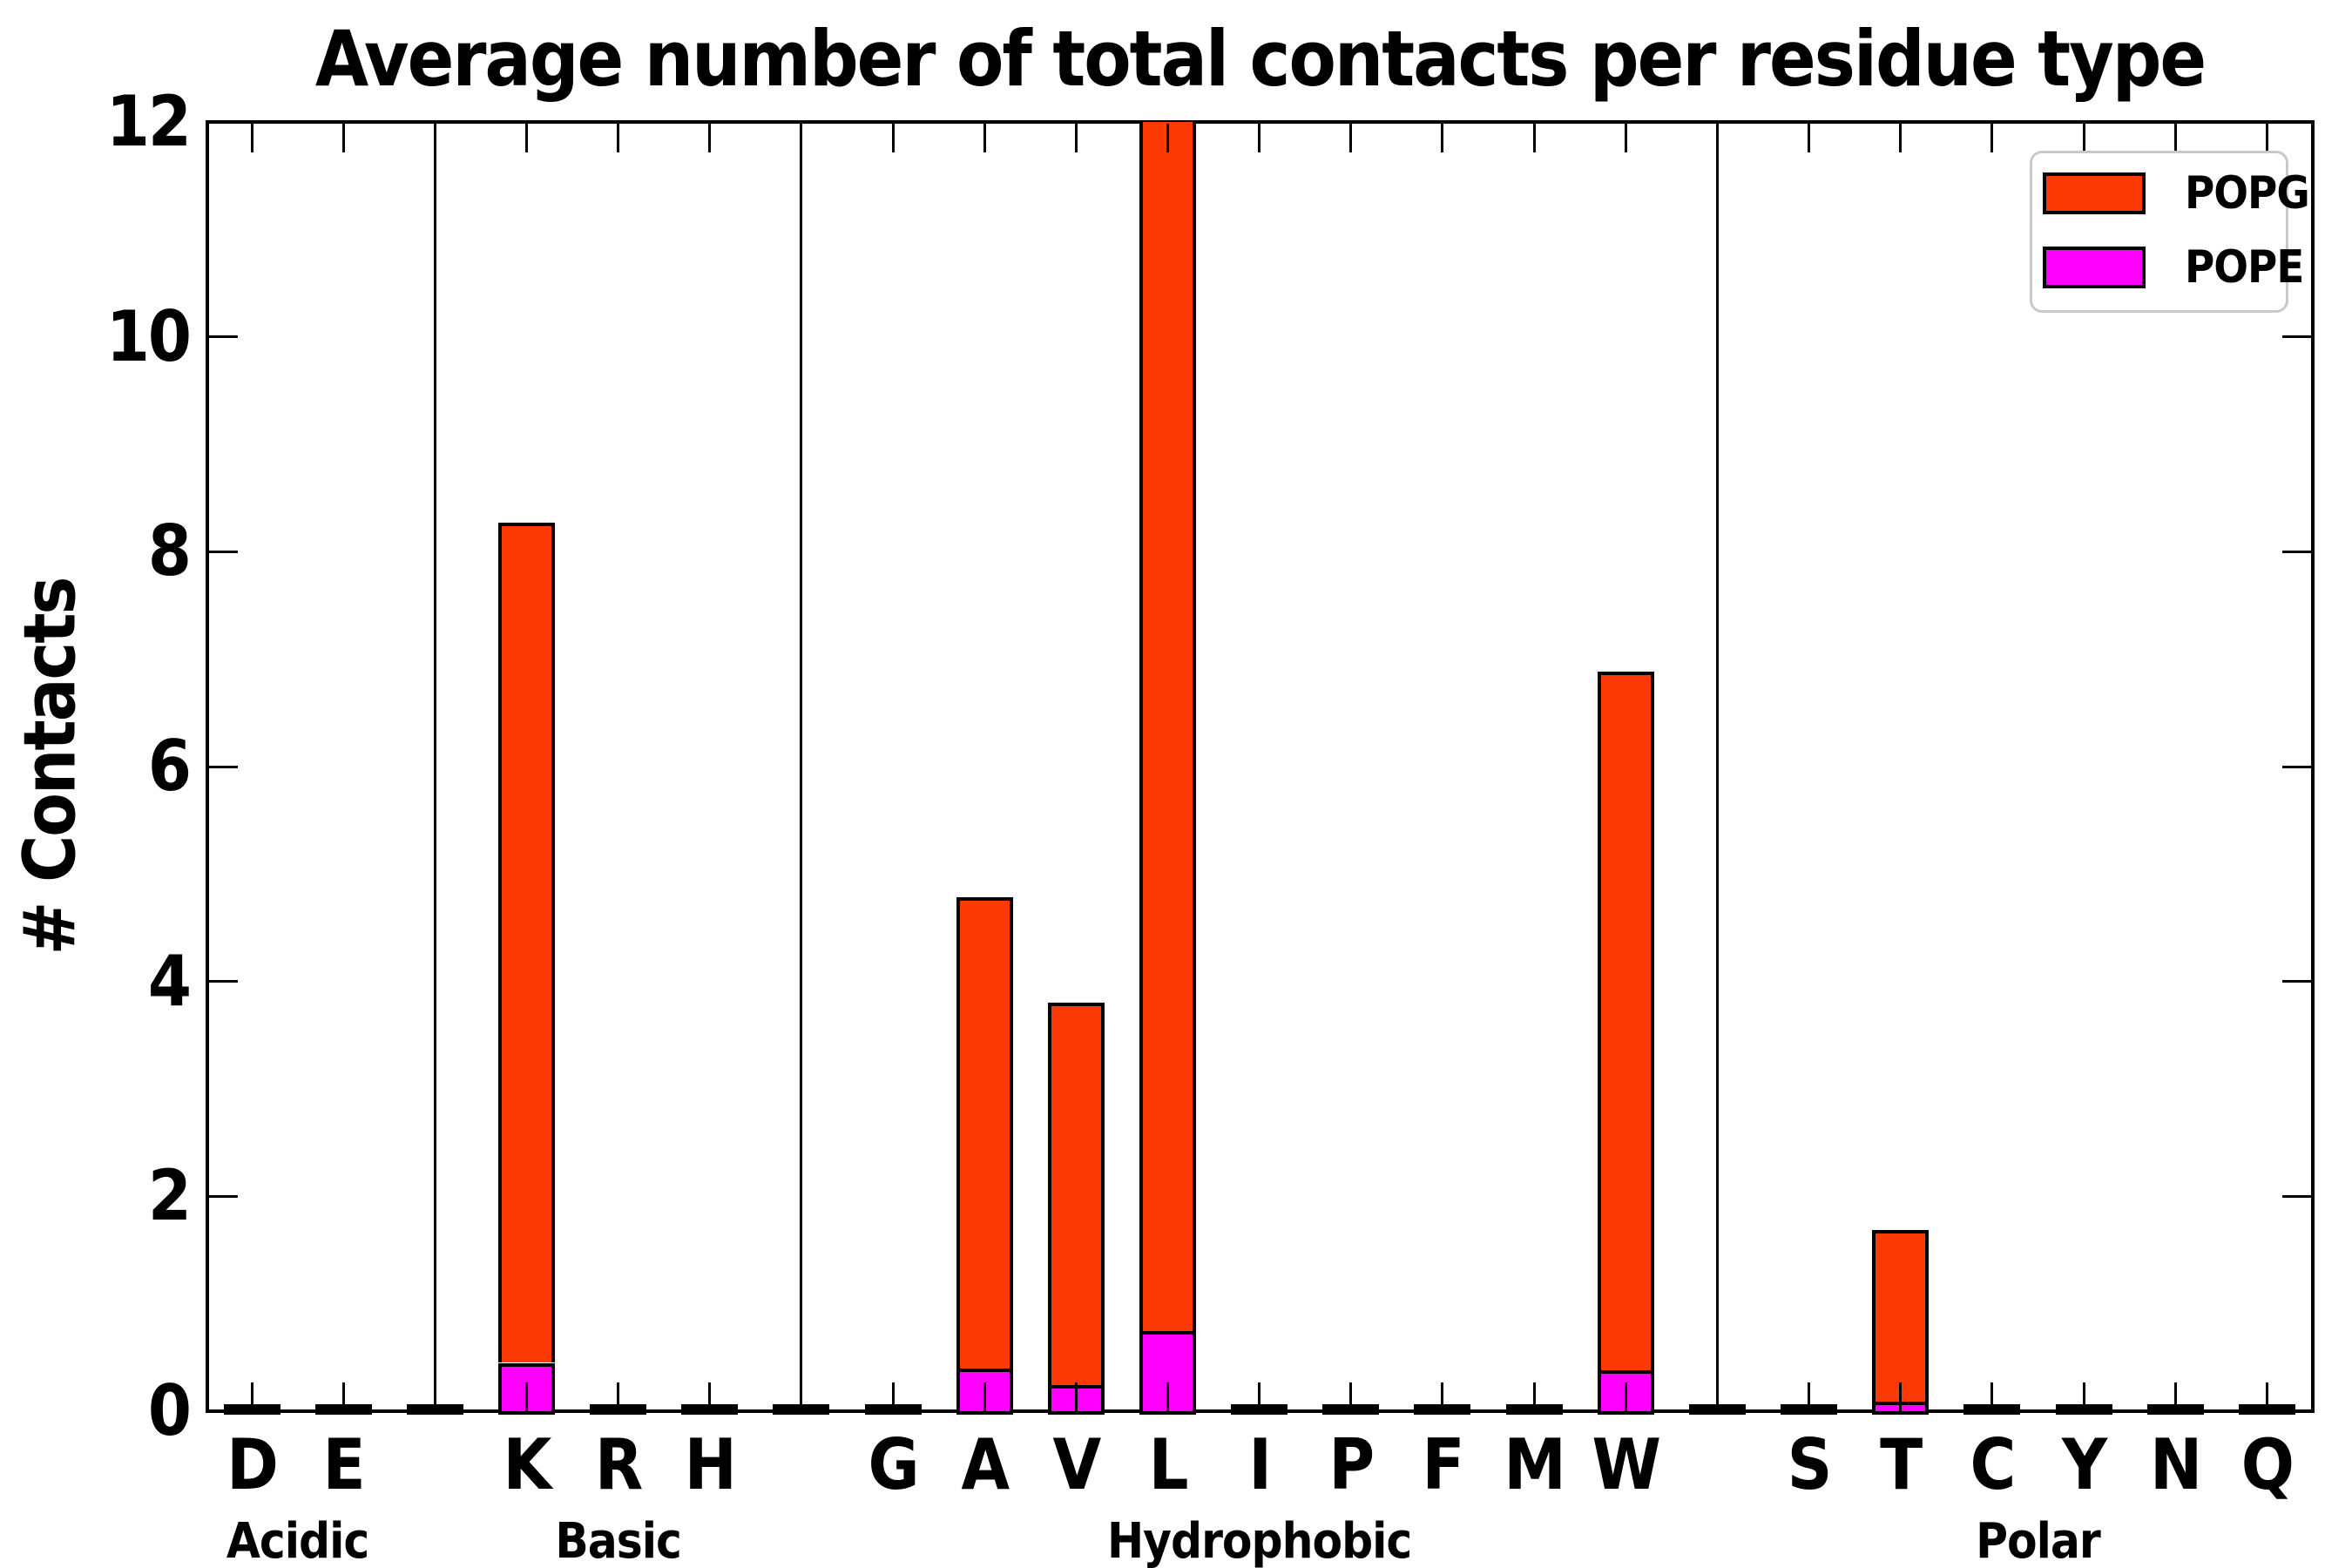 The height and width of the screenshot is (1568, 2352). I want to click on x-label-G: G, so click(894, 1464).